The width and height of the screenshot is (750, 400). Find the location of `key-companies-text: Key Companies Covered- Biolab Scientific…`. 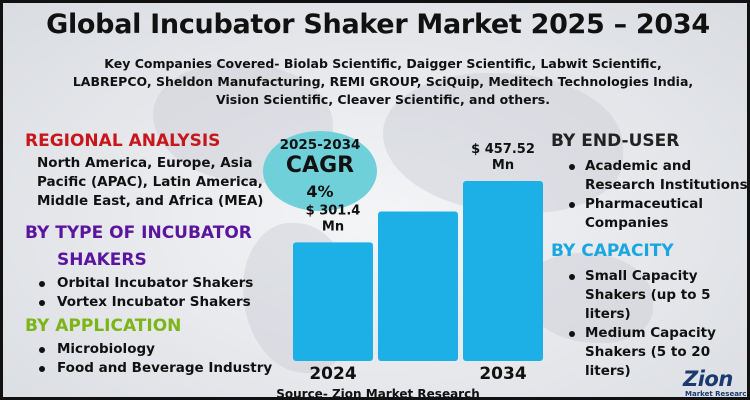

key-companies-text: Key Companies Covered- Biolab Scientific… is located at coordinates (383, 81).